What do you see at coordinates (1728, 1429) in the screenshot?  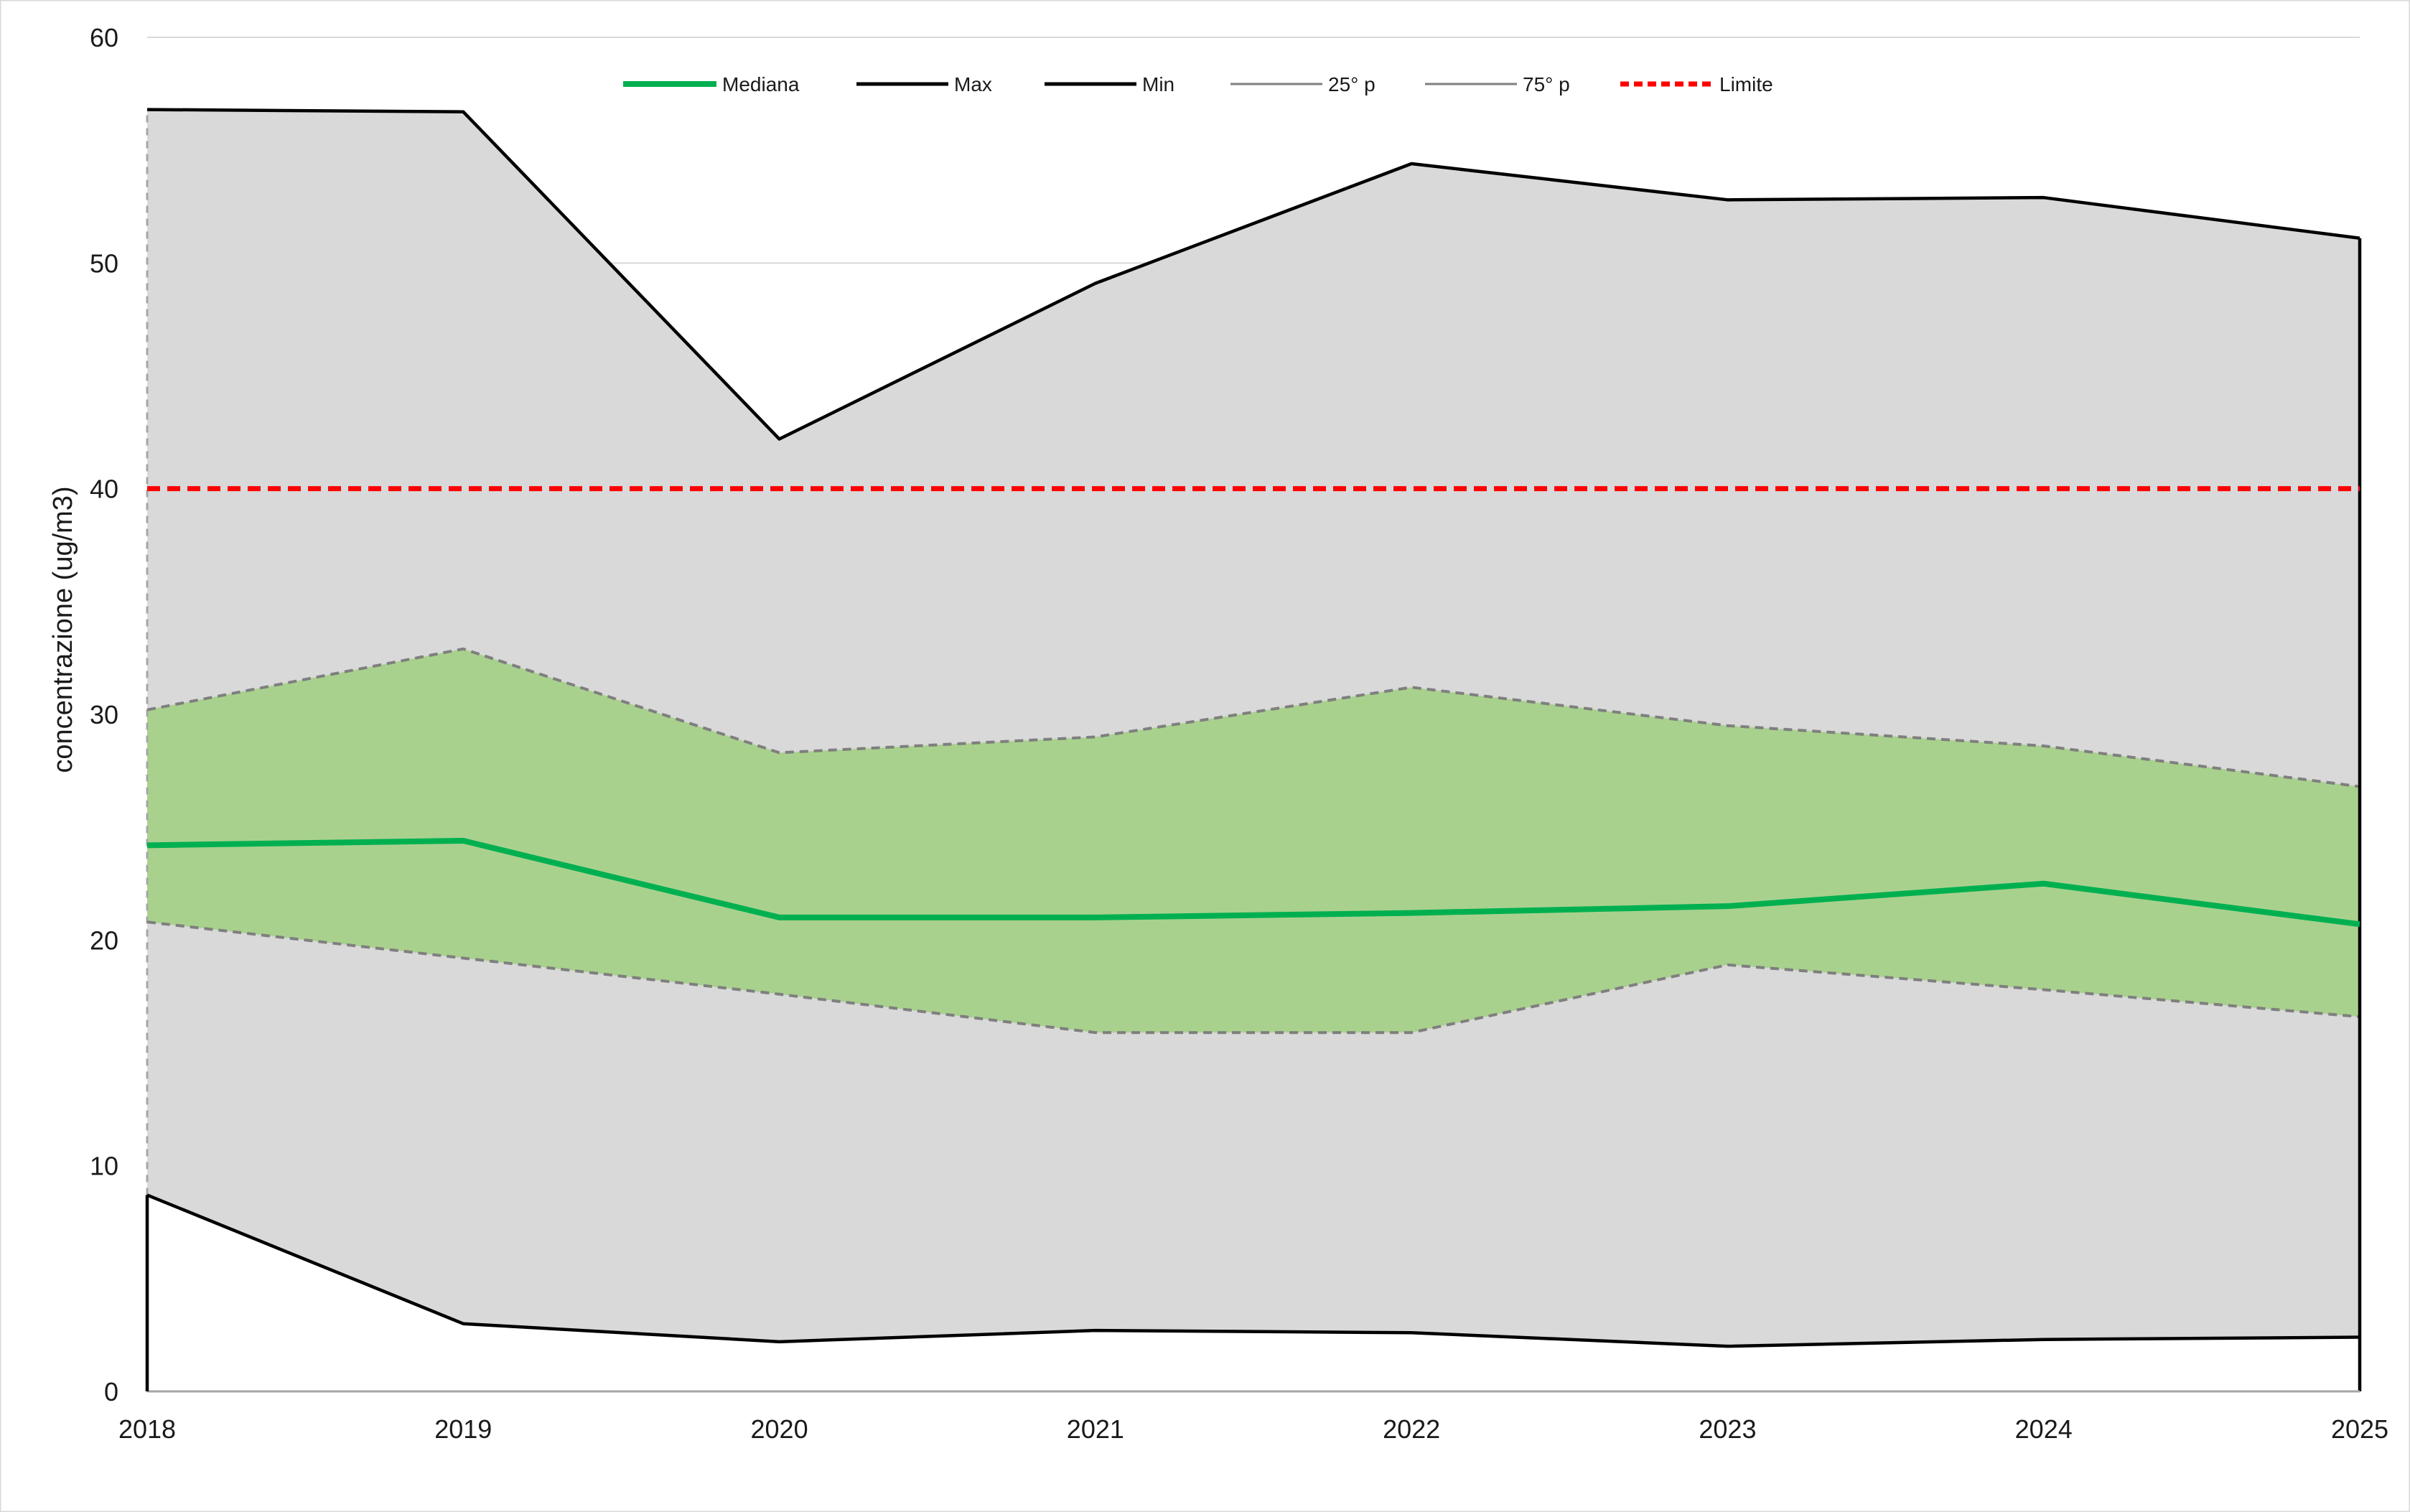 I see `x-tick-label: 2023` at bounding box center [1728, 1429].